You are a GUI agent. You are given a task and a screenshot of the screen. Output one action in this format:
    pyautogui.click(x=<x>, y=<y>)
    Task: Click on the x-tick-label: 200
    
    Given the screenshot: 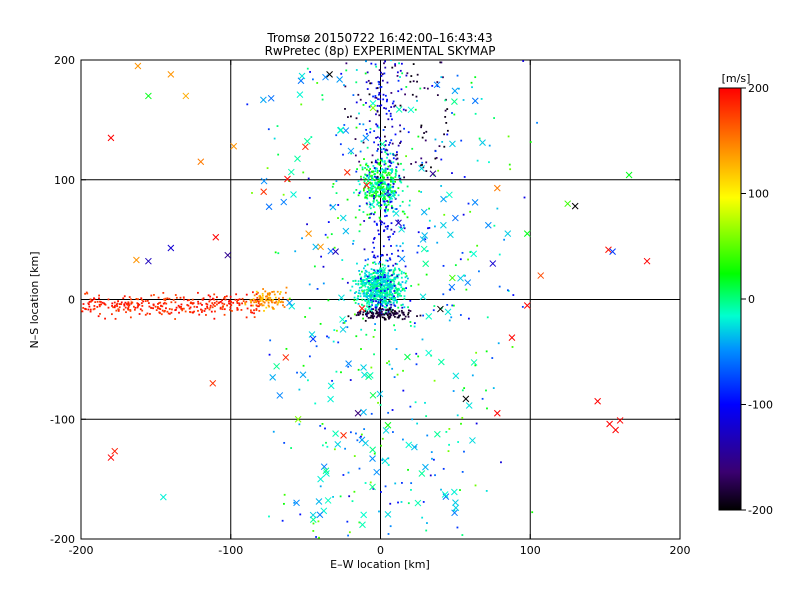 What is the action you would take?
    pyautogui.click(x=680, y=550)
    